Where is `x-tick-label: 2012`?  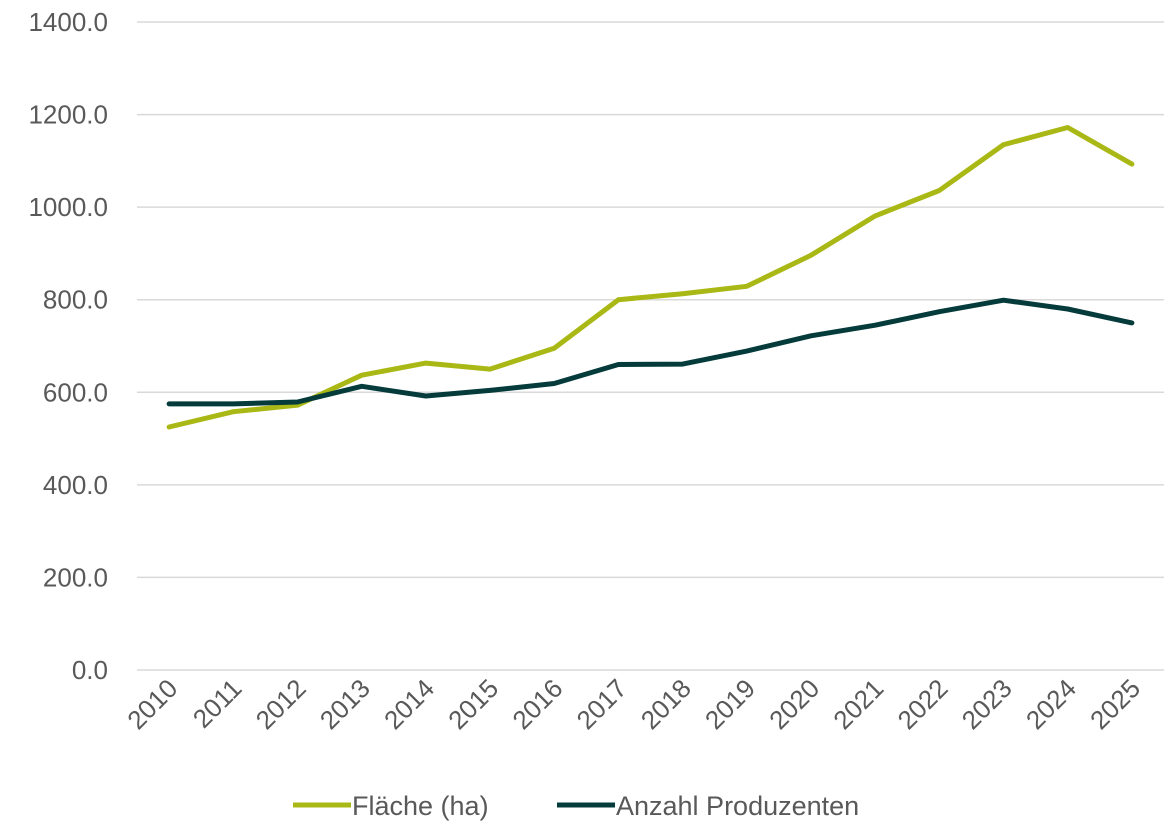 x-tick-label: 2012 is located at coordinates (281, 704).